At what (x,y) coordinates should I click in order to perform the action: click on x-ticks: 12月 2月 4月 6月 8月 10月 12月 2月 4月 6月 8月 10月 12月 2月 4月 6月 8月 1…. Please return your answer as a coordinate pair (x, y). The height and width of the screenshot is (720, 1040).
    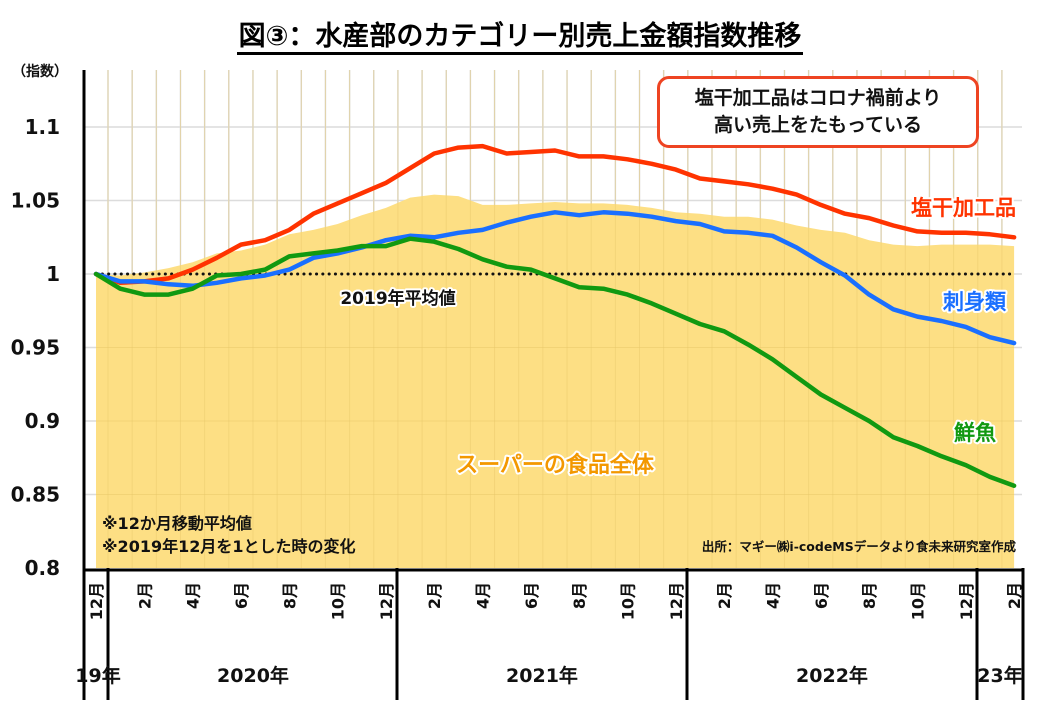
    Looking at the image, I should click on (549, 634).